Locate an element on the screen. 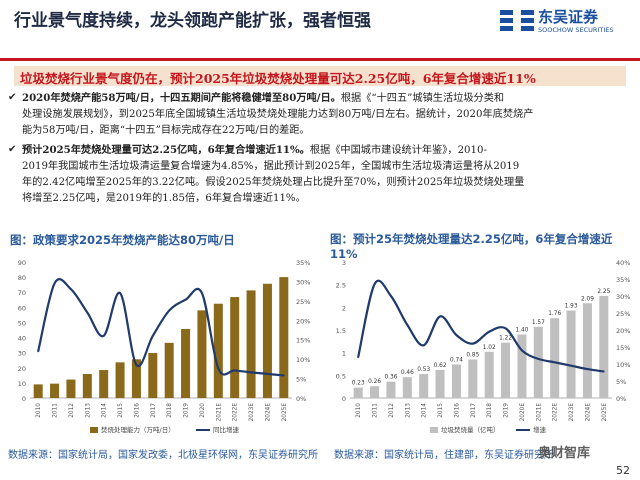 The width and height of the screenshot is (640, 480). y-left-tick-label: 2.5 is located at coordinates (341, 286).